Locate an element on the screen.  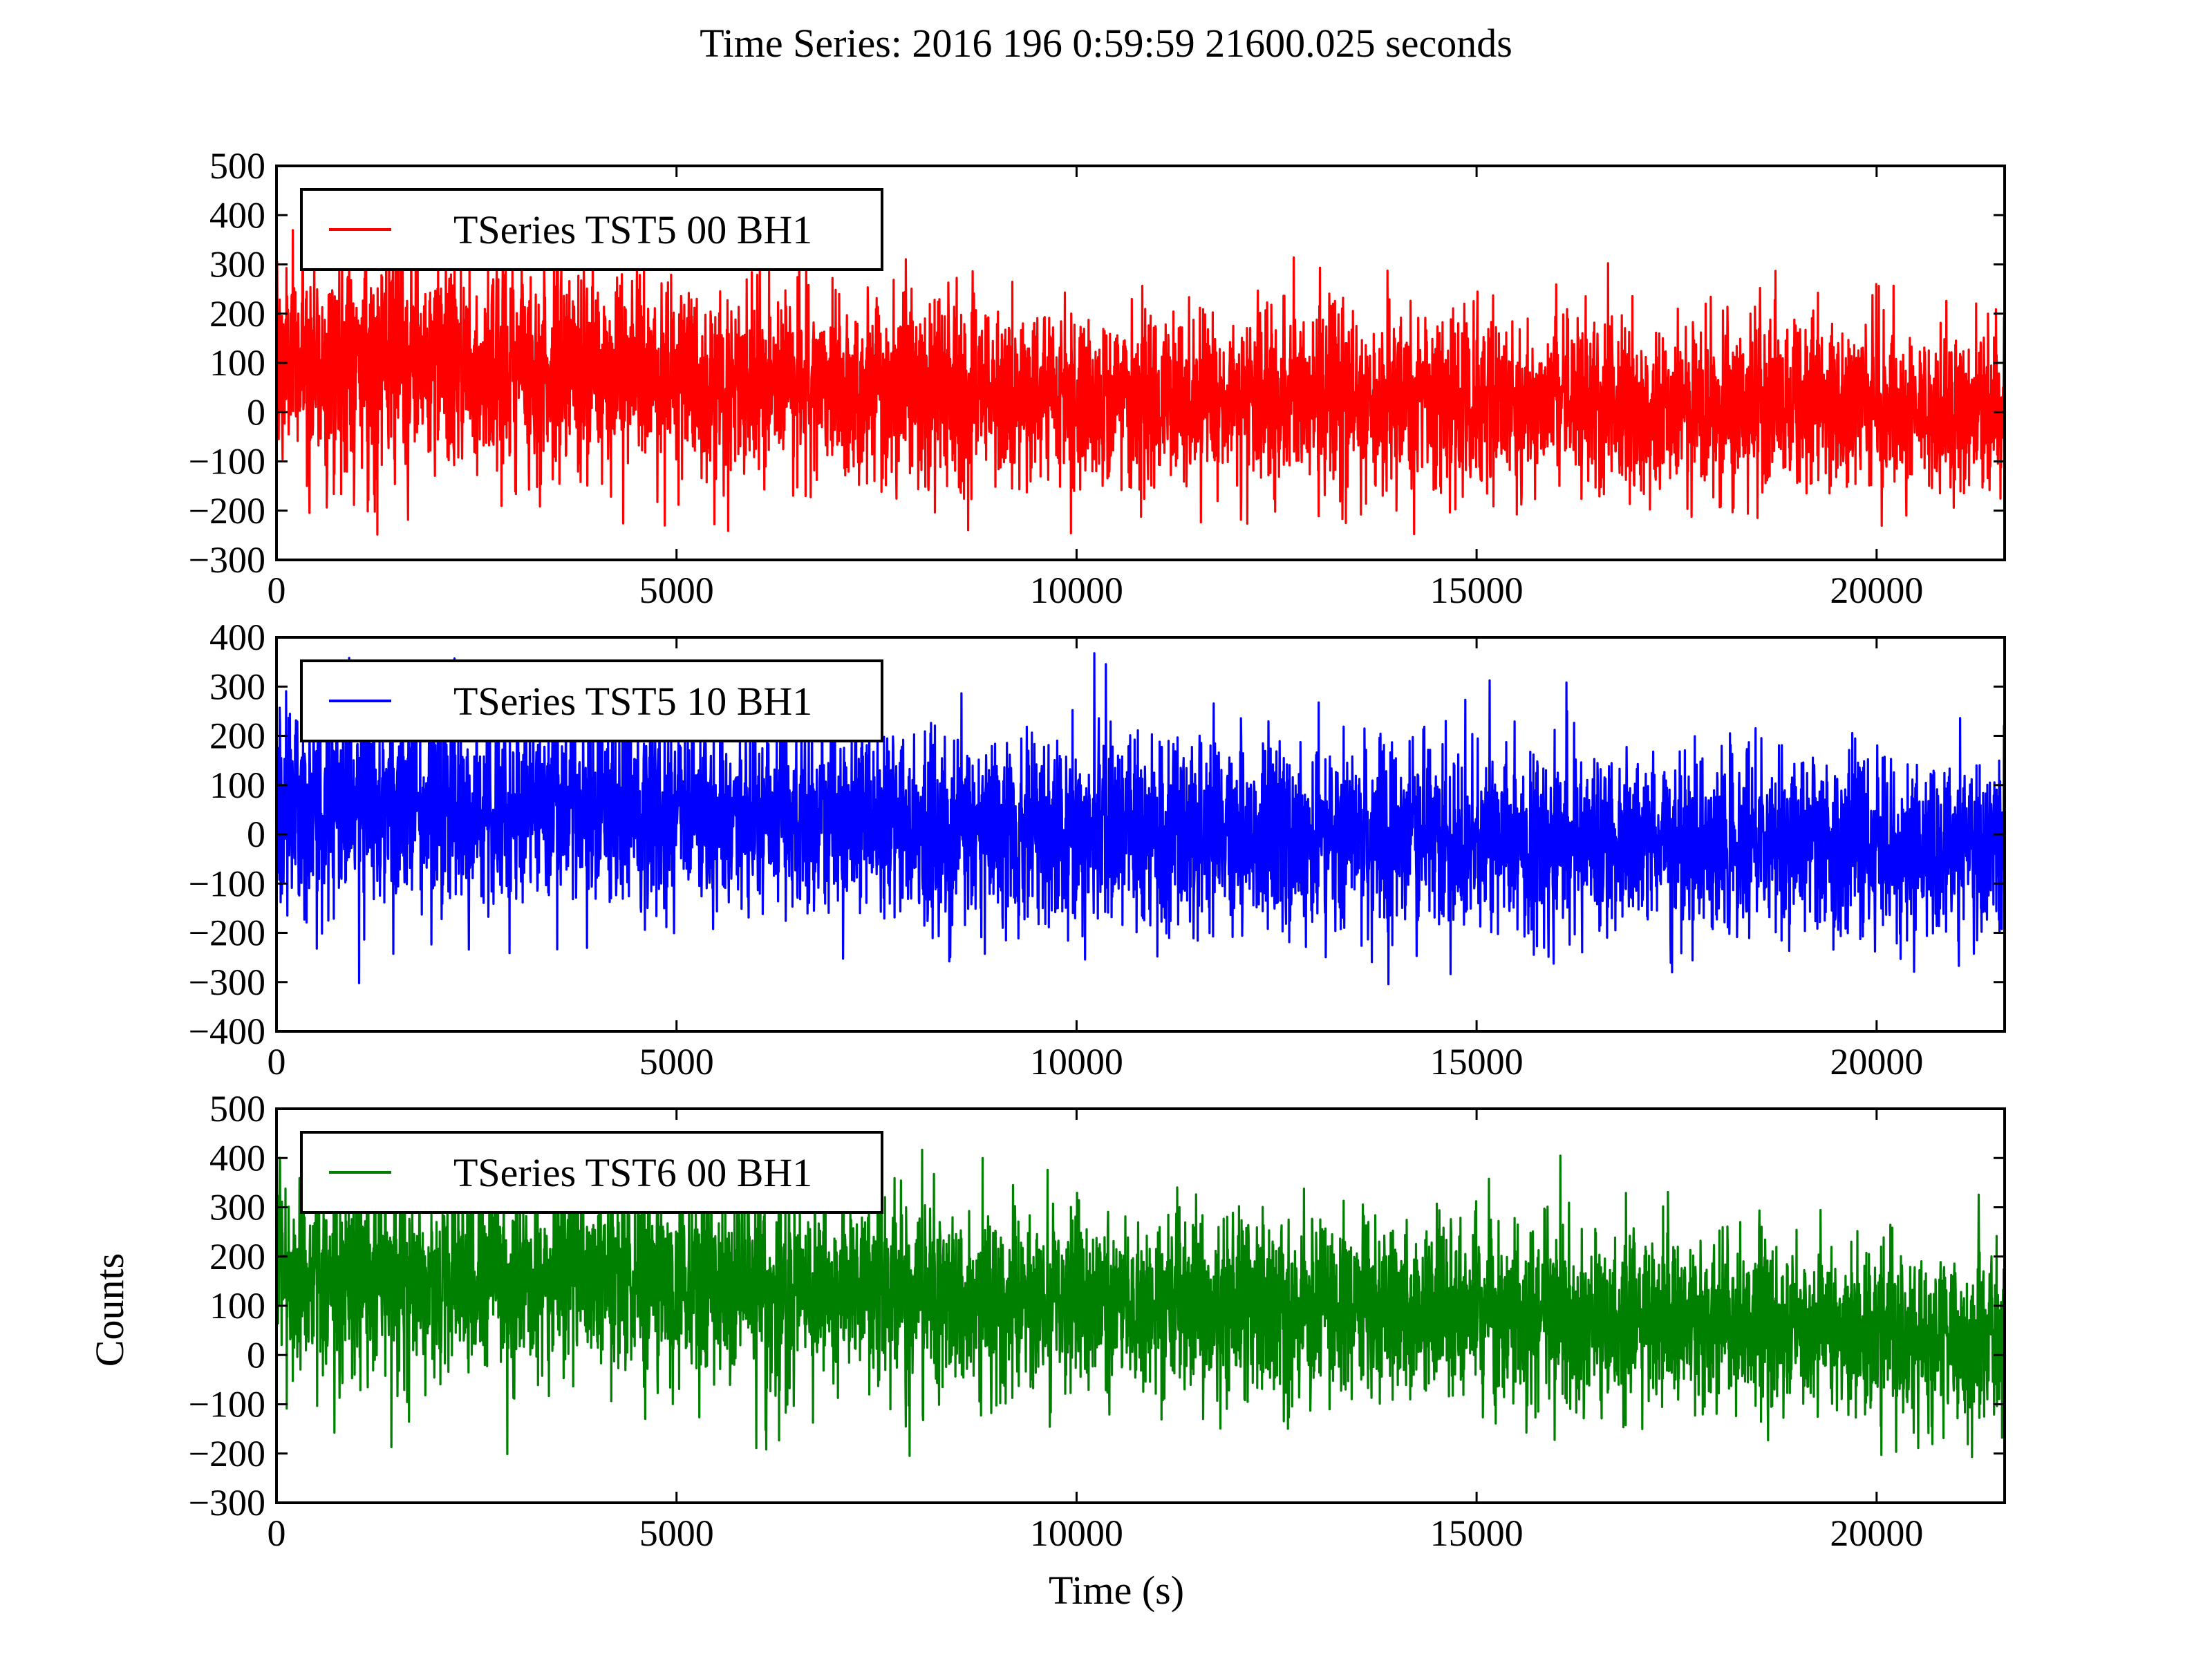
y-axis-label: Counts is located at coordinates (109, 1310).